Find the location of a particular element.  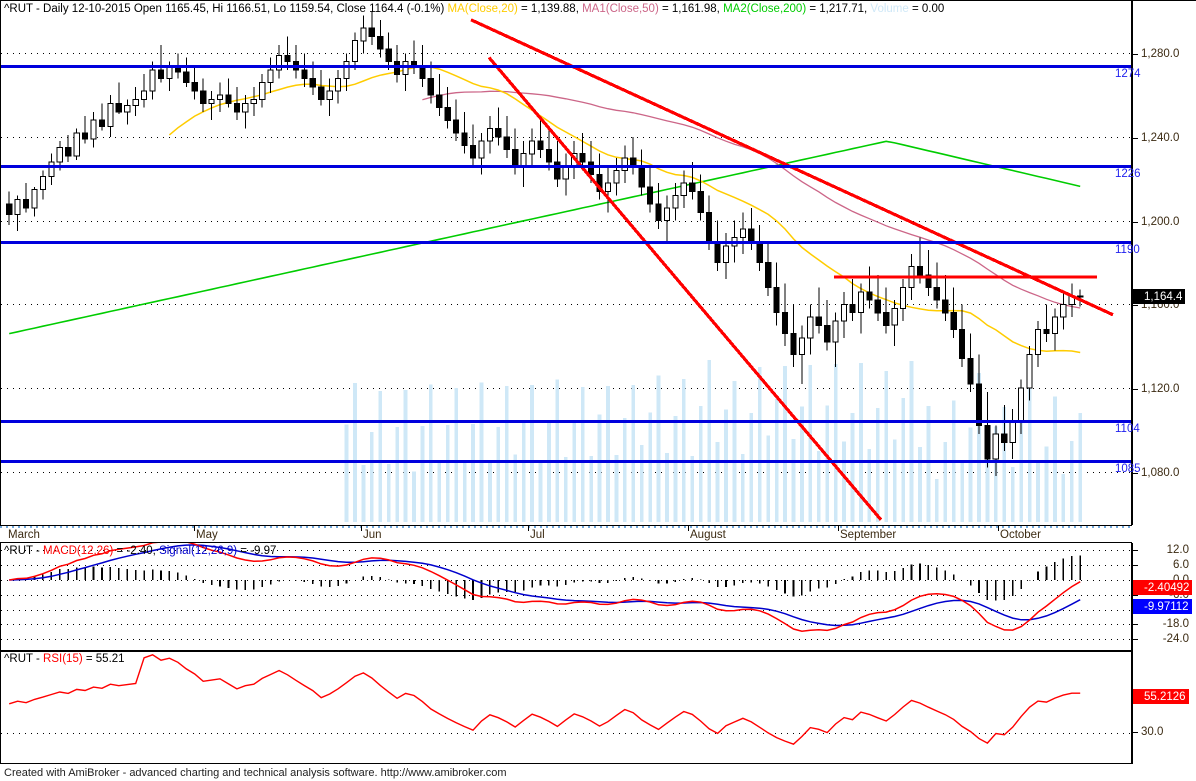

rsi-marker-flag: 55.2126 is located at coordinates (1161, 696).